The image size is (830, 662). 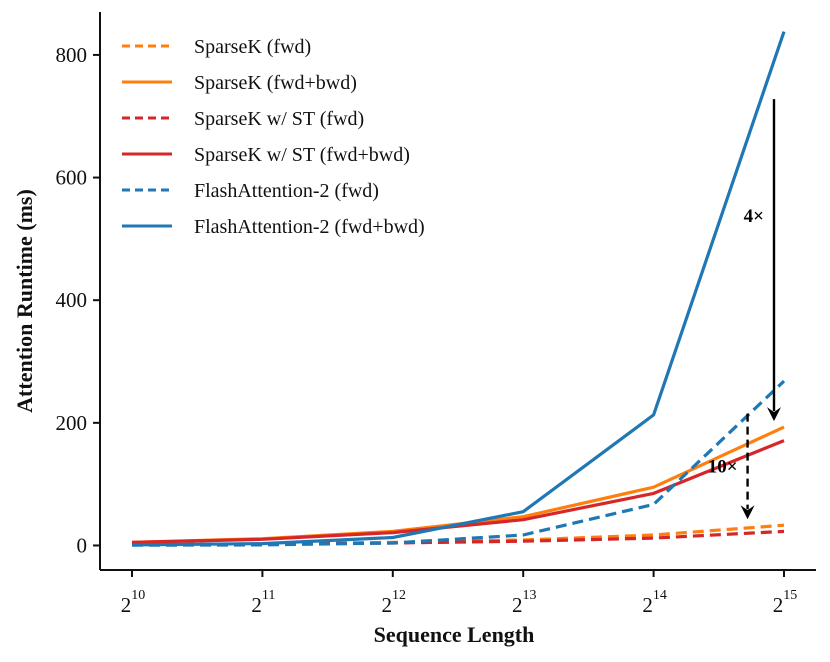 I want to click on x-axis-ticks: 210 211 212 213 214 215, so click(x=459, y=593).